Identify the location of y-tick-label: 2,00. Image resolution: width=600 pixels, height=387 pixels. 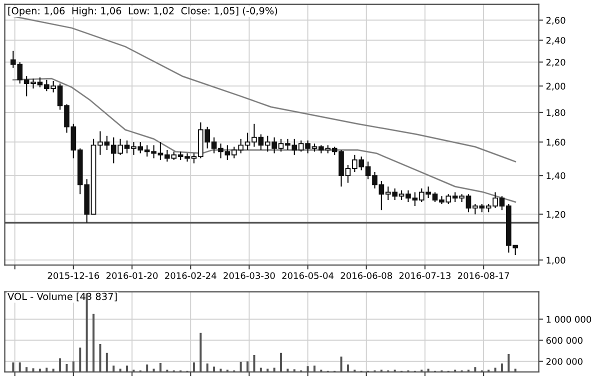
(556, 86).